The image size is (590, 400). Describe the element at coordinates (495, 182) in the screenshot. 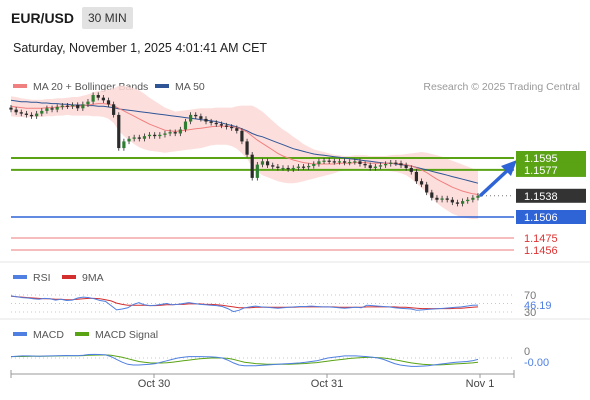

I see `forecast-arrow-shaft` at that location.